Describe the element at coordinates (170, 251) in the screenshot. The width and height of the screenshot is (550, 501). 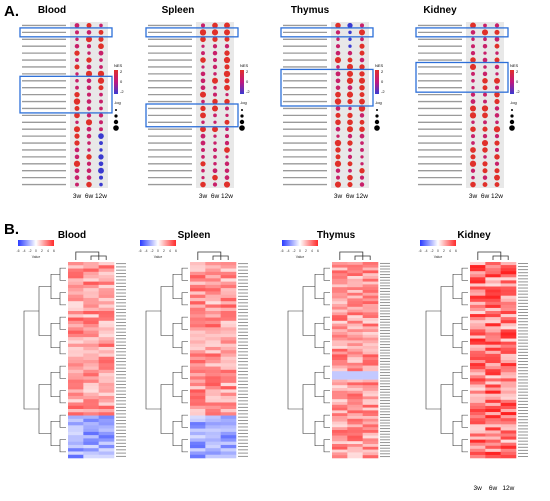
I see `color-key-tick: 4` at that location.